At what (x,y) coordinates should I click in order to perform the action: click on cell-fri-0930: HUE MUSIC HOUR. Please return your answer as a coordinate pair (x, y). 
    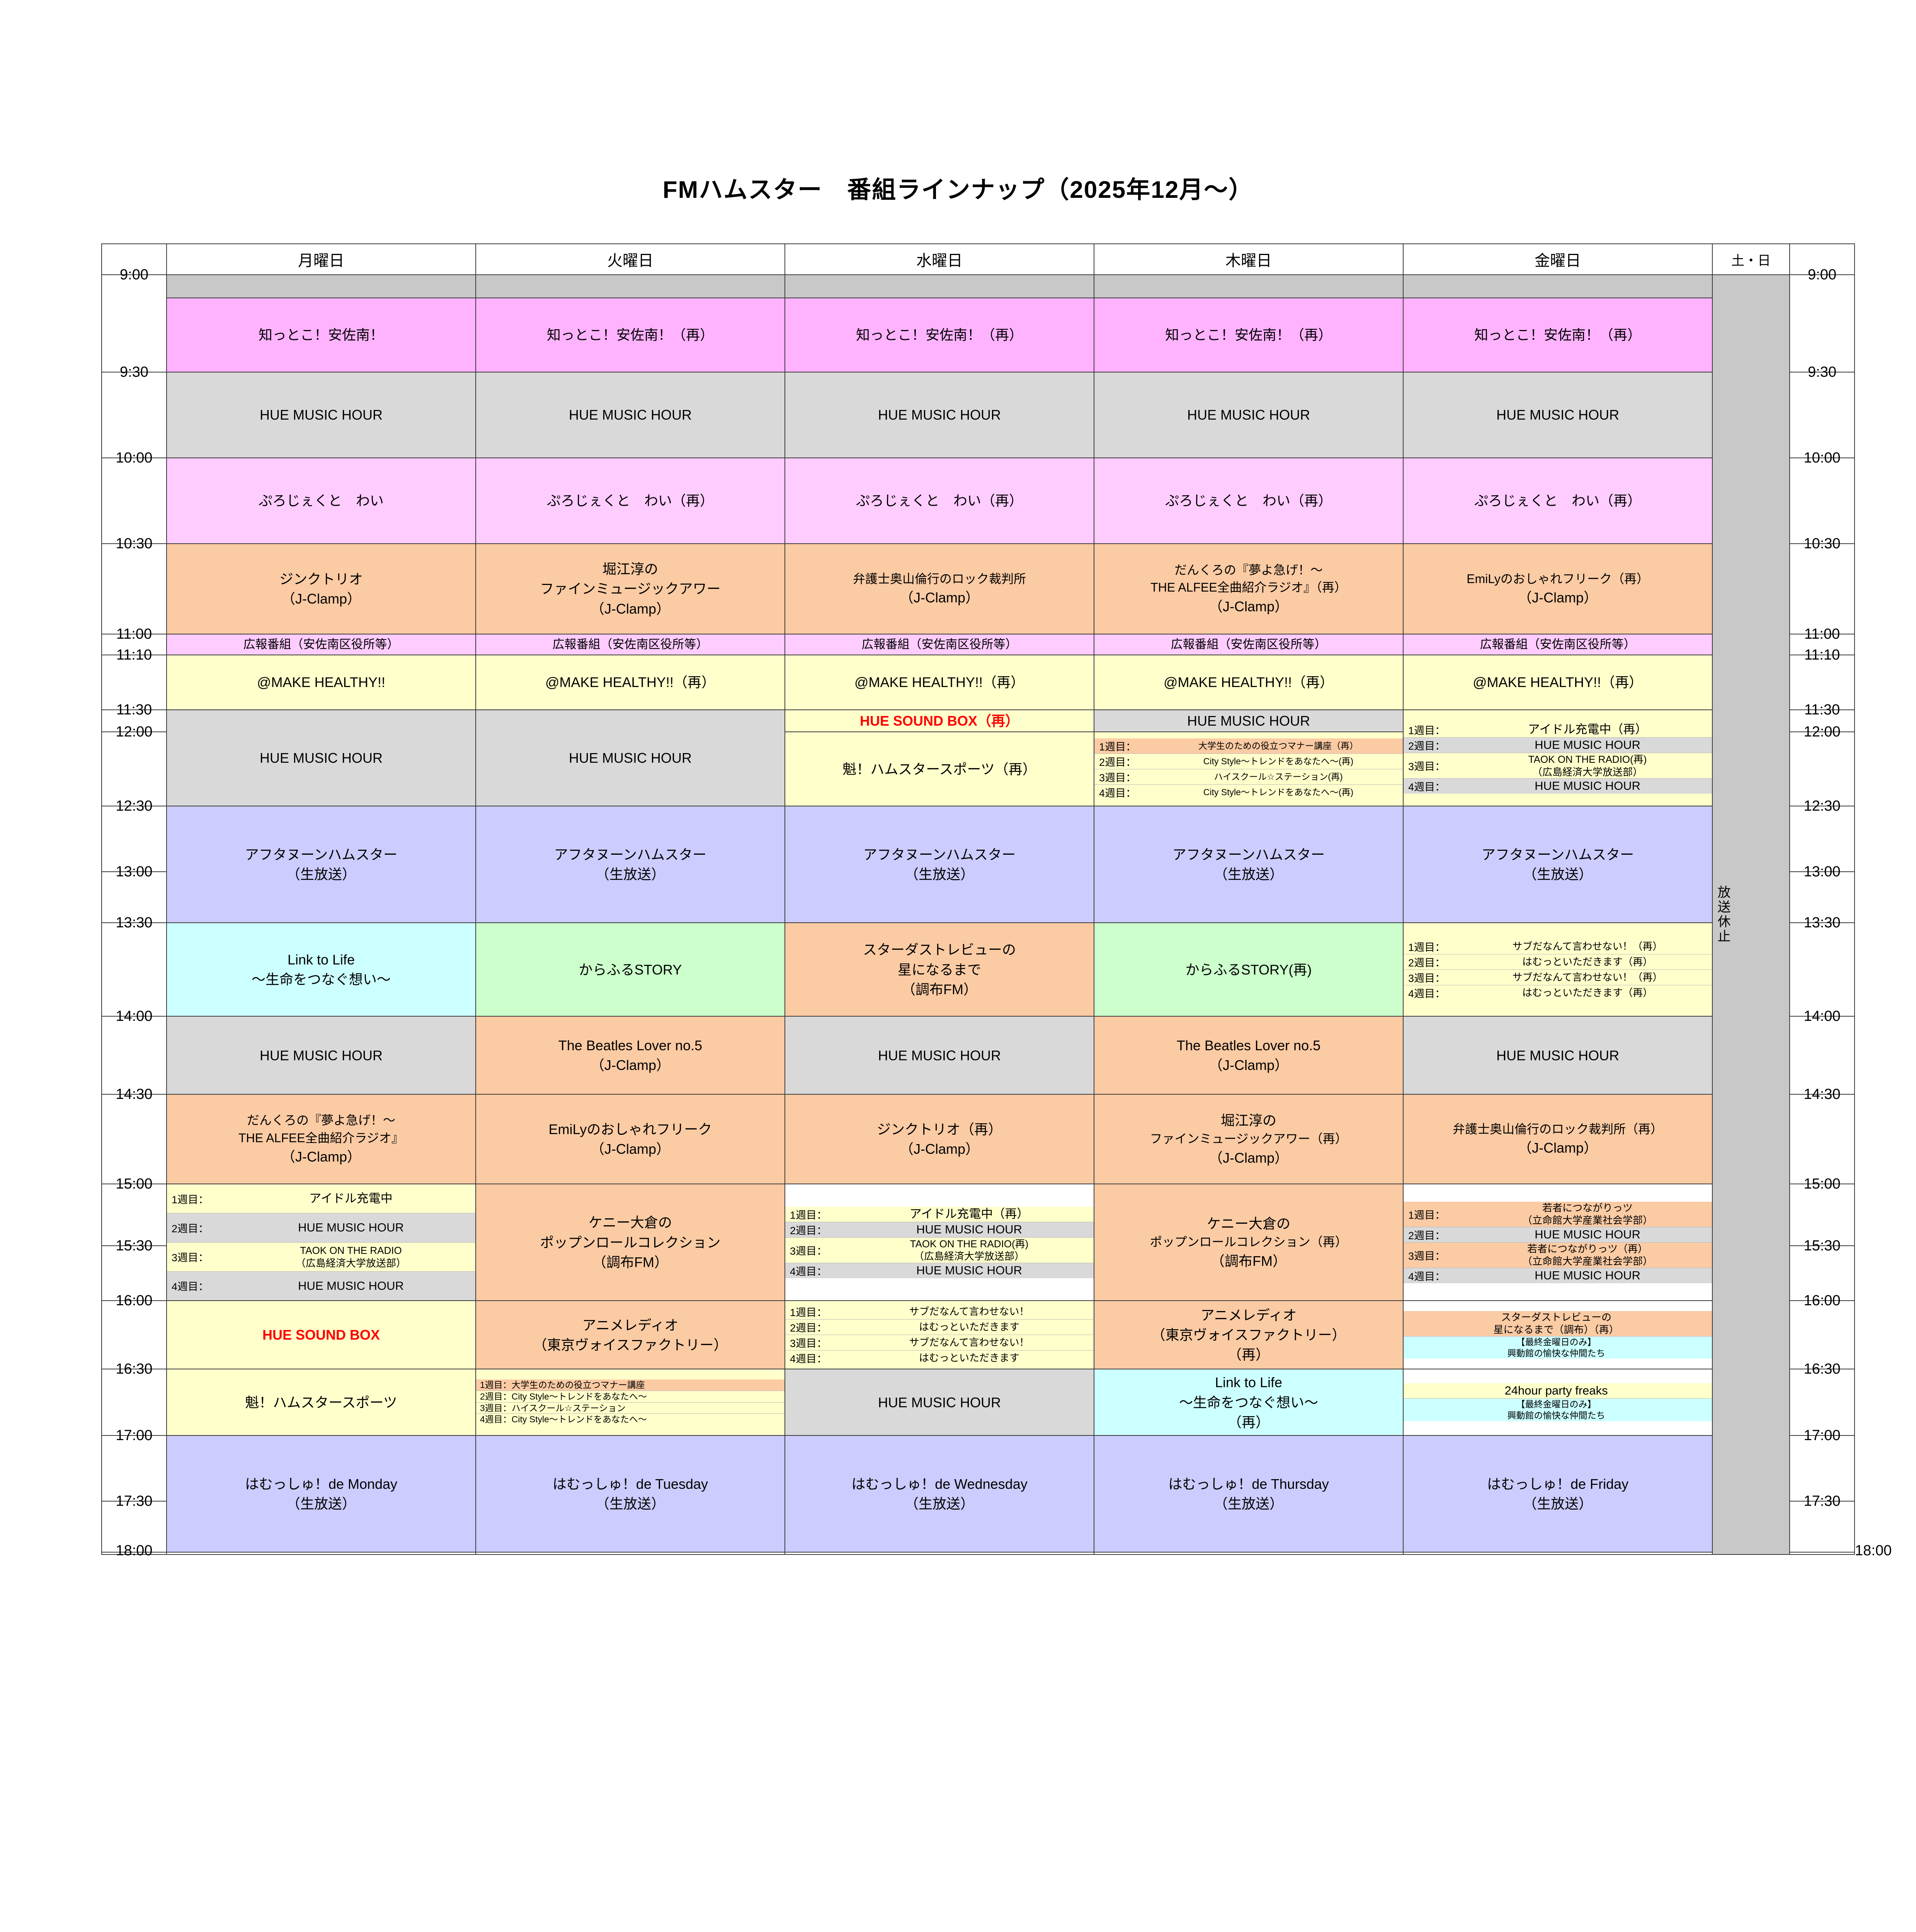
    Looking at the image, I should click on (1558, 415).